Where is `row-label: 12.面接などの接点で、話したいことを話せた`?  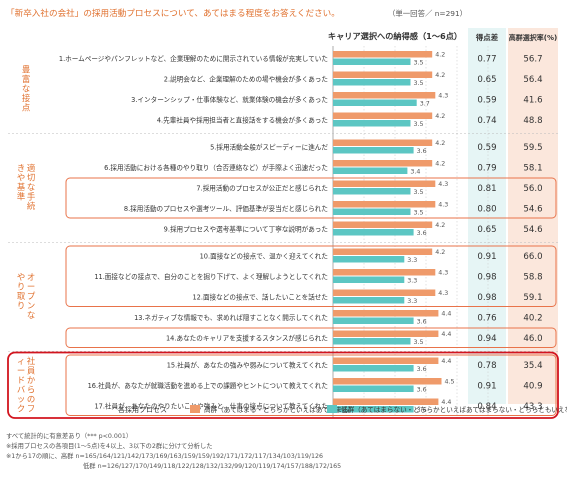 row-label: 12.面接などの接点で、話したいことを話せた is located at coordinates (260, 297).